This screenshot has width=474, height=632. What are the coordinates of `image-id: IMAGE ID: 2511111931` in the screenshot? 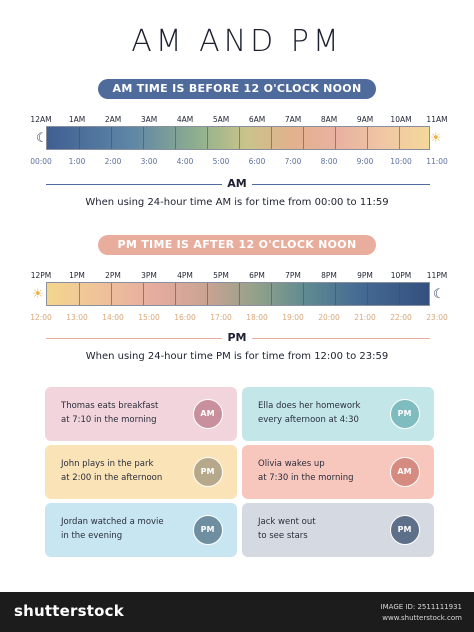 It's located at (421, 607).